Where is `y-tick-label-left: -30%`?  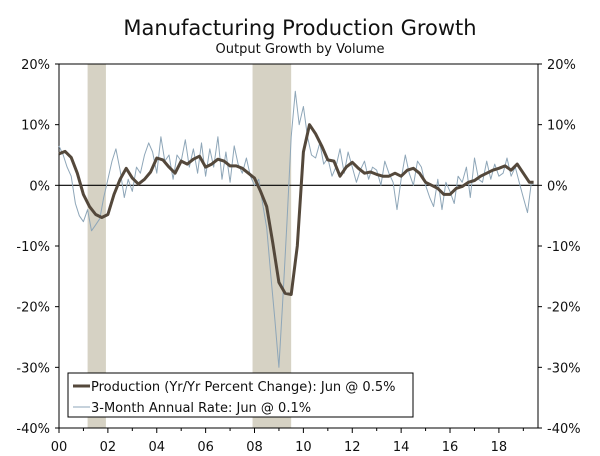
y-tick-label-left: -30% is located at coordinates (33, 368).